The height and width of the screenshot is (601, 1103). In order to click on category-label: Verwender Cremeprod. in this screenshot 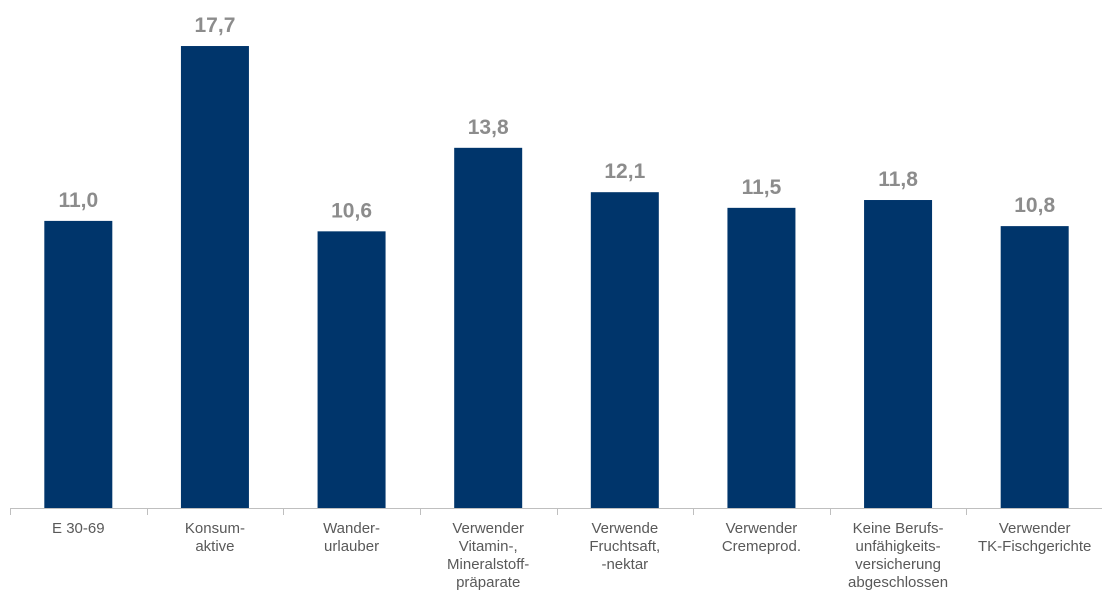, I will do `click(761, 537)`.